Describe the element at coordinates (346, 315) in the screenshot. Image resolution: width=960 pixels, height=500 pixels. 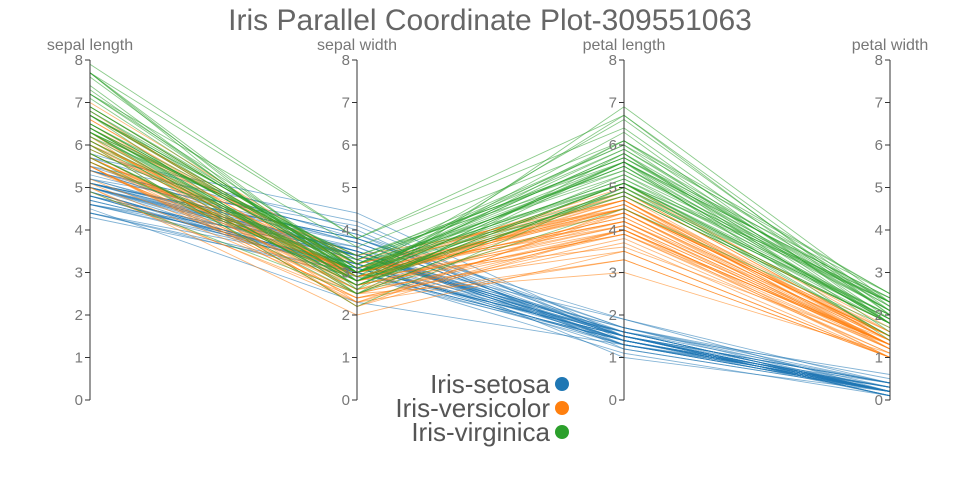
I see `tick-label-sepal-width-2: 2` at that location.